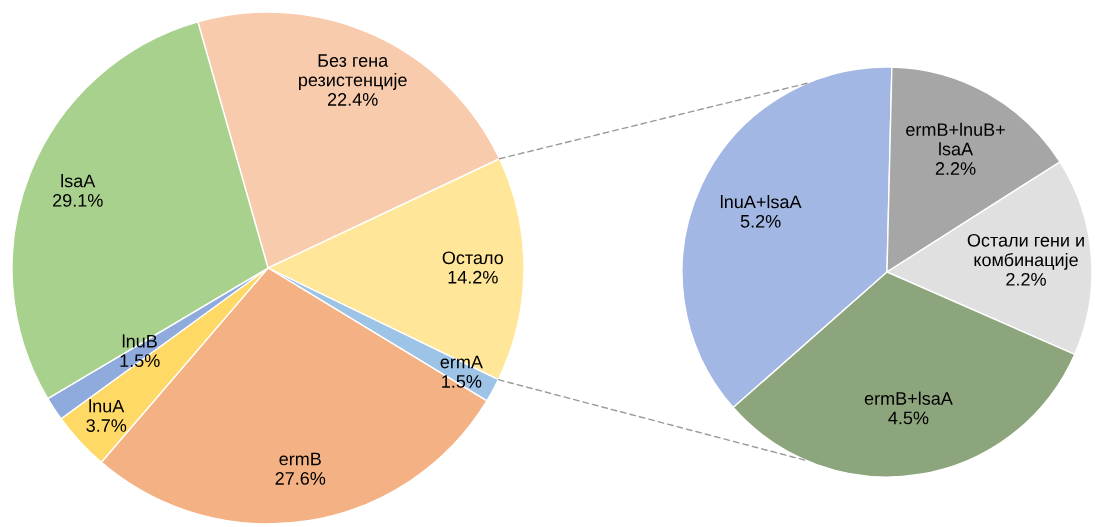 This screenshot has width=1095, height=527. I want to click on slice-label: ermB, so click(300, 459).